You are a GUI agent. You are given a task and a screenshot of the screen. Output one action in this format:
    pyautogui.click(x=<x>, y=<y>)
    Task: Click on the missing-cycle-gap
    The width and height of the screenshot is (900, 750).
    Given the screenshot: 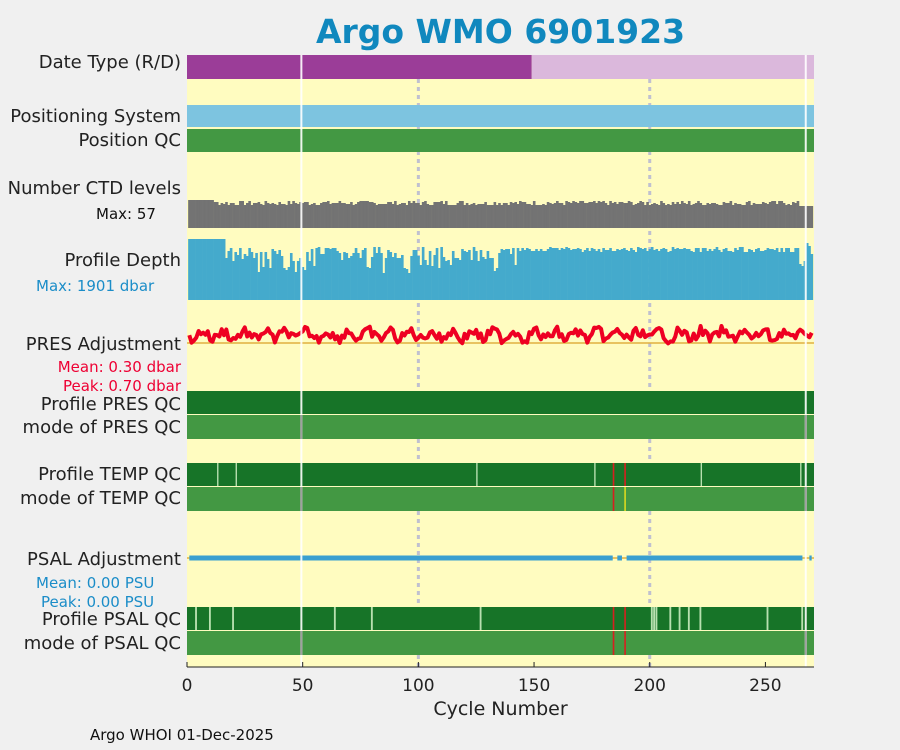 What is the action you would take?
    pyautogui.click(x=301, y=361)
    